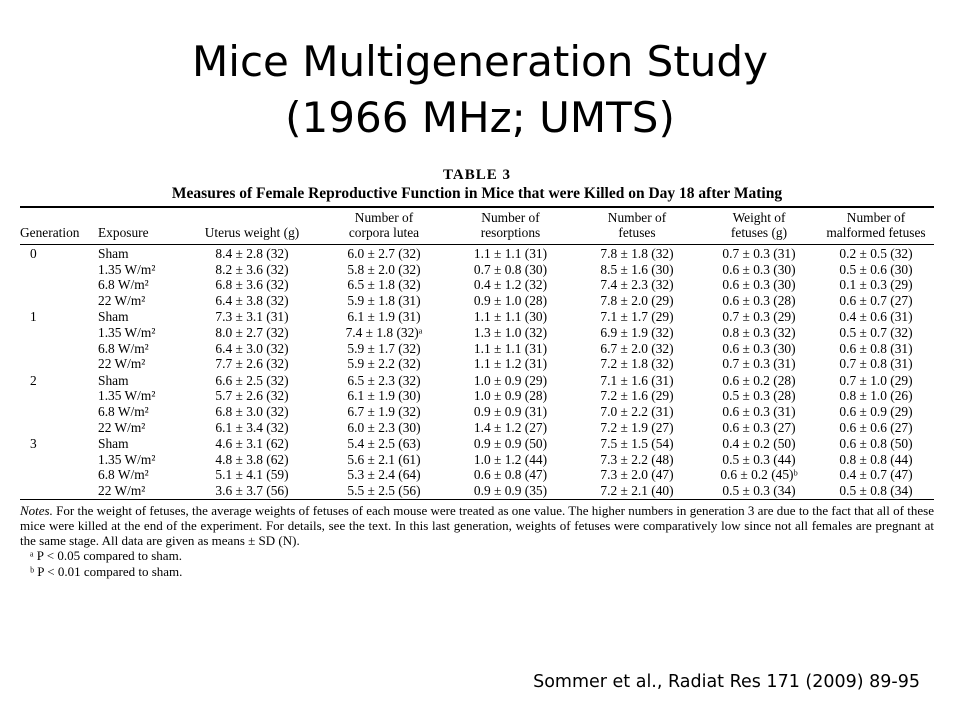  Describe the element at coordinates (384, 411) in the screenshot. I see `value-cell: 6.7 ± 1.9 (32)` at that location.